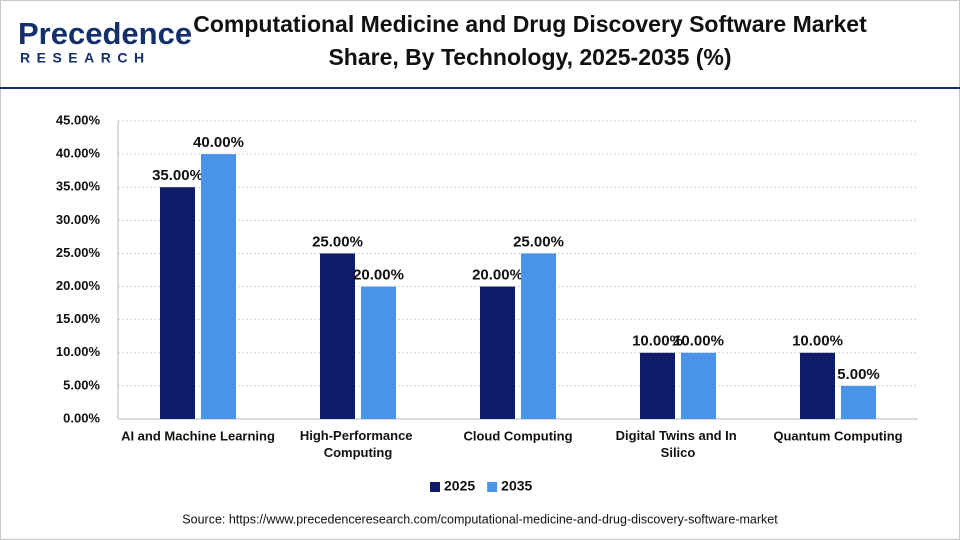  What do you see at coordinates (459, 486) in the screenshot?
I see `legend-label: 2025` at bounding box center [459, 486].